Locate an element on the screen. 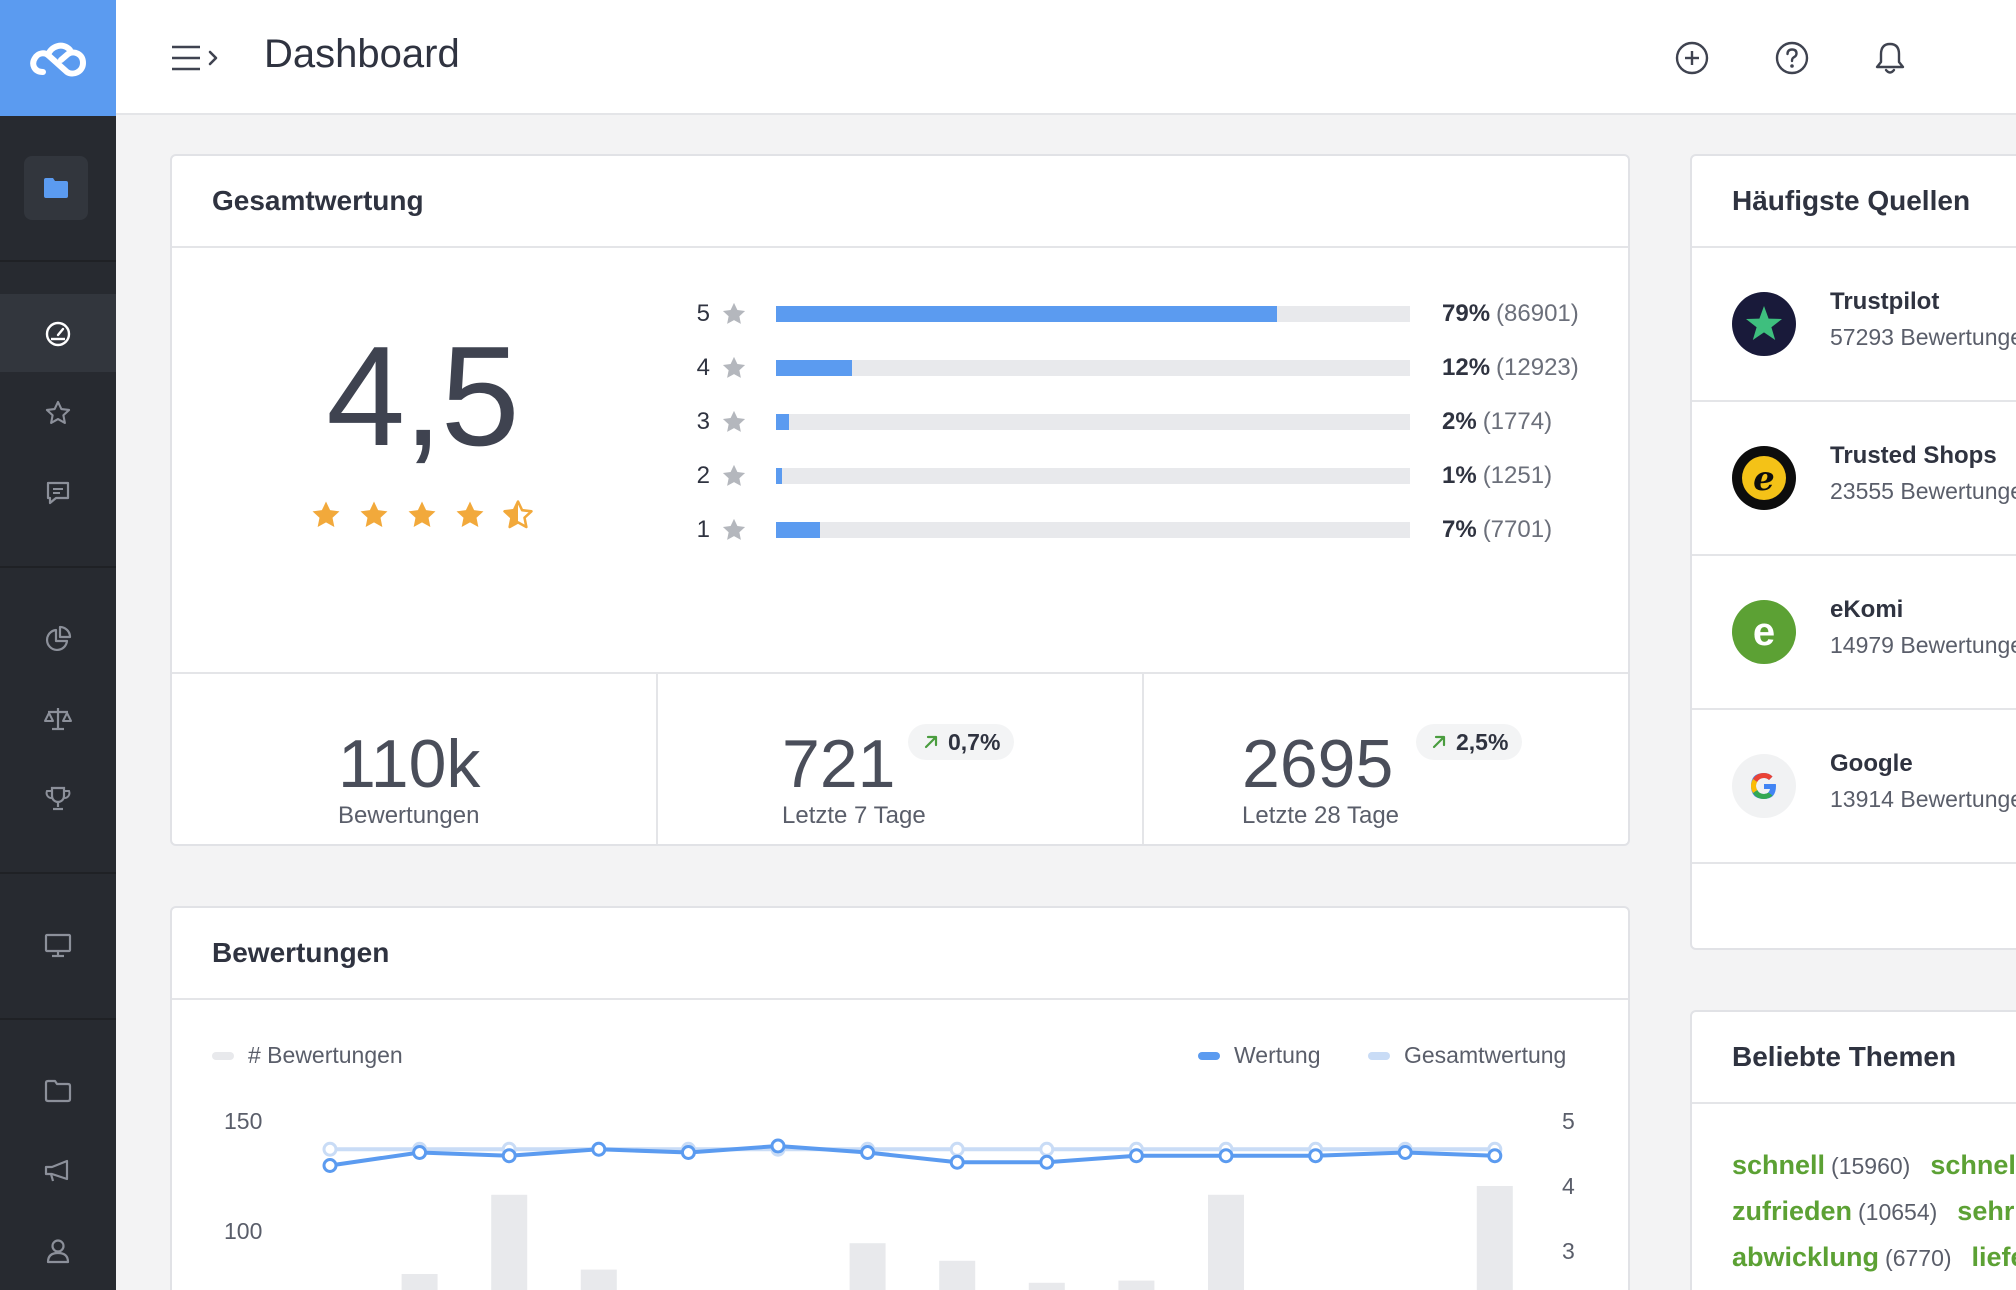 This screenshot has height=1290, width=2016. star-full-icon is located at coordinates (422, 514).